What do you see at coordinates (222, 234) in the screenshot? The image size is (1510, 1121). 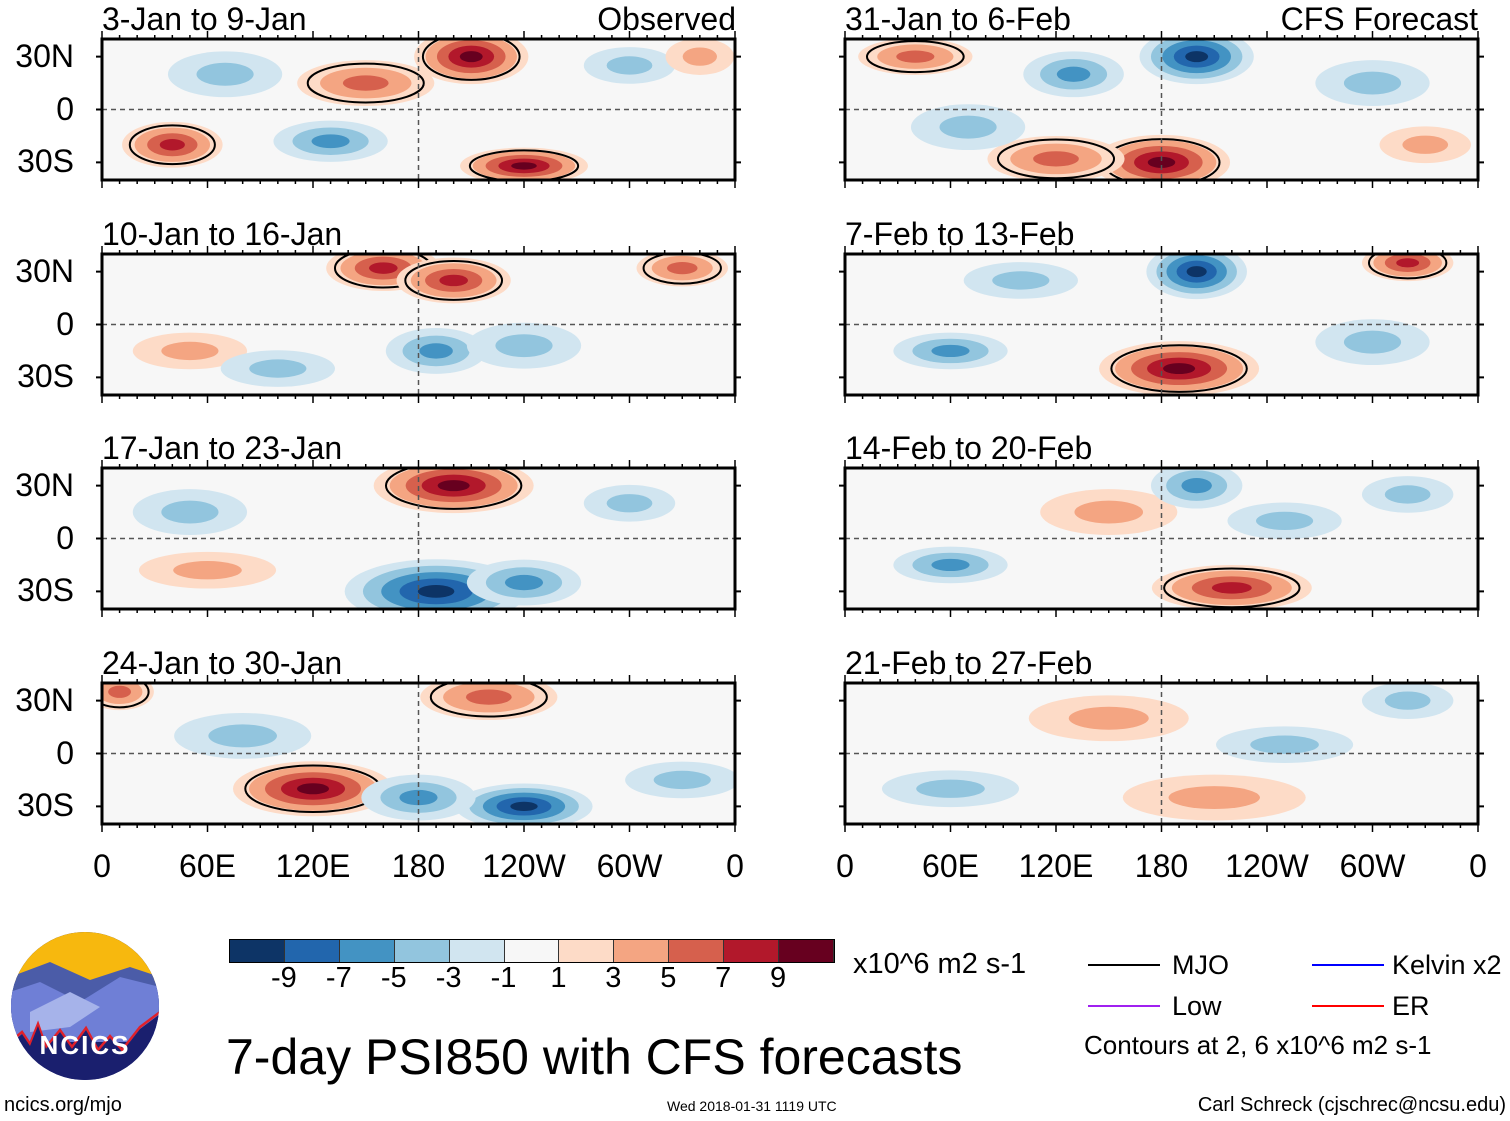 I see `panel-title: 10-Jan to 16-Jan` at bounding box center [222, 234].